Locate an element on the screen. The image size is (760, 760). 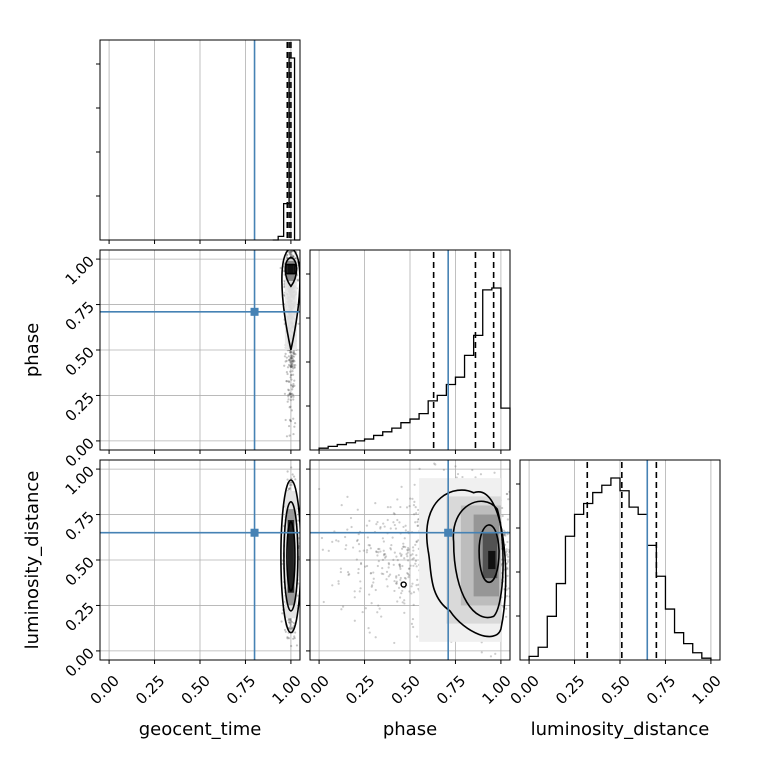
density-cell is located at coordinates (492, 560).